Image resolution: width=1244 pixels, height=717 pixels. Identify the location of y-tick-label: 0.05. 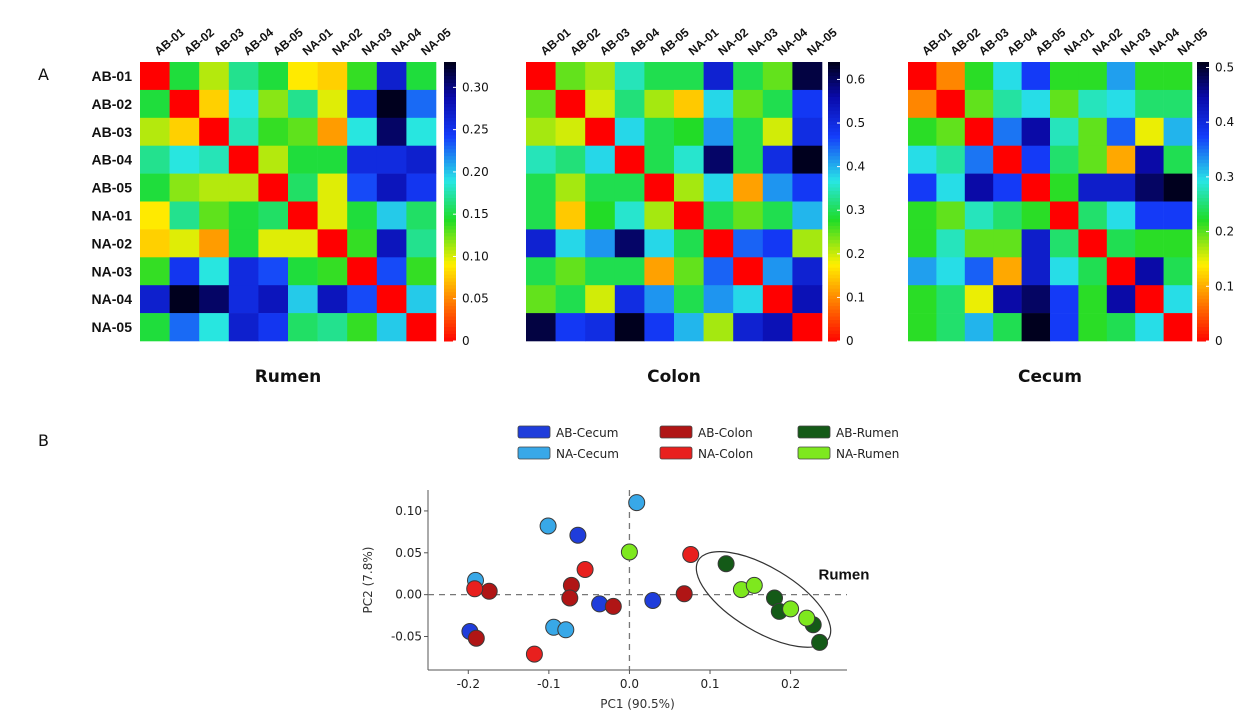
(408, 553).